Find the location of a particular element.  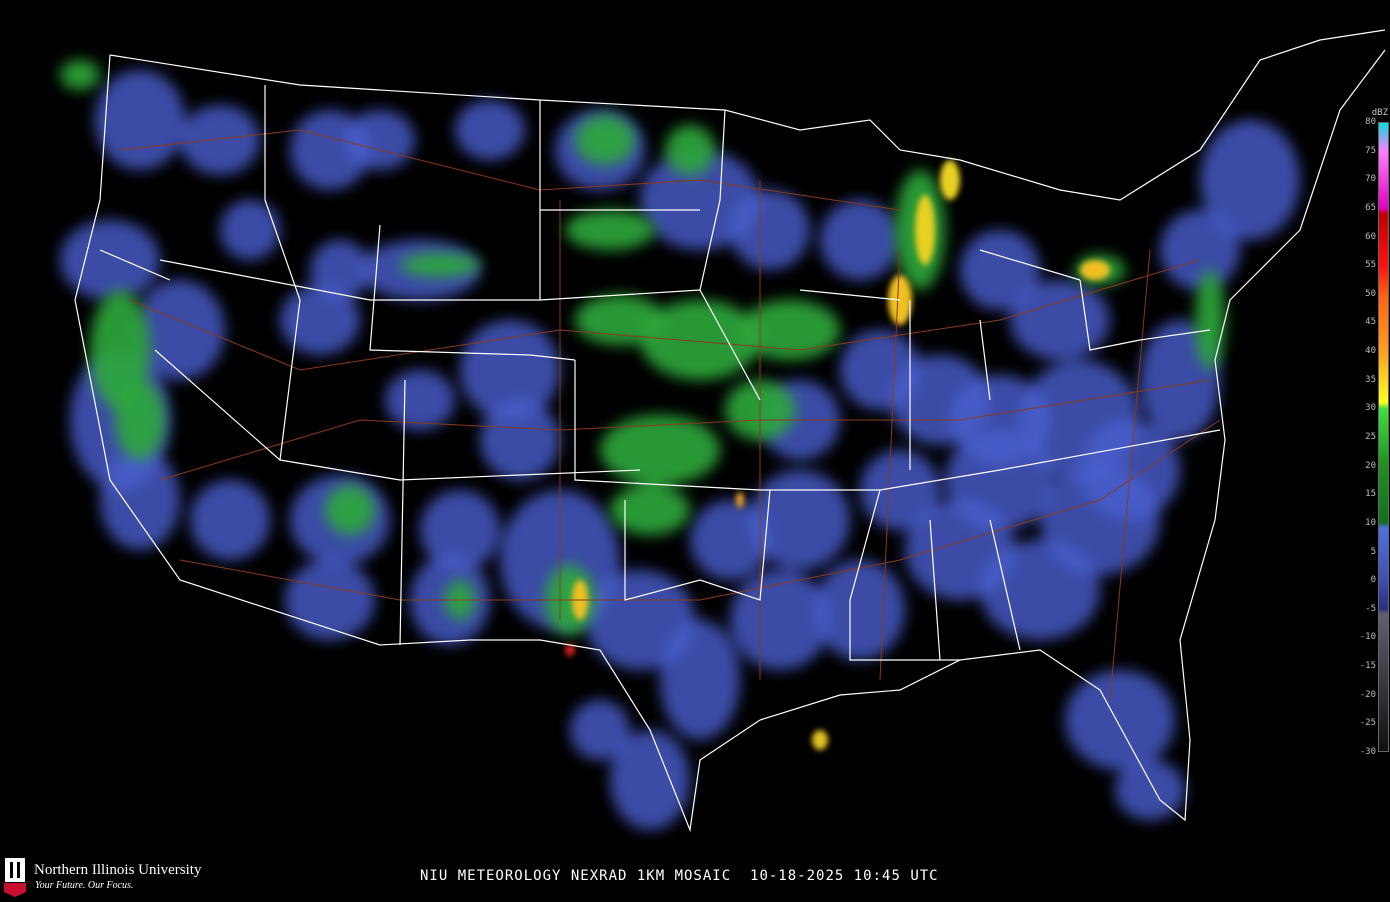

legend-tick: 10 is located at coordinates (1370, 522).